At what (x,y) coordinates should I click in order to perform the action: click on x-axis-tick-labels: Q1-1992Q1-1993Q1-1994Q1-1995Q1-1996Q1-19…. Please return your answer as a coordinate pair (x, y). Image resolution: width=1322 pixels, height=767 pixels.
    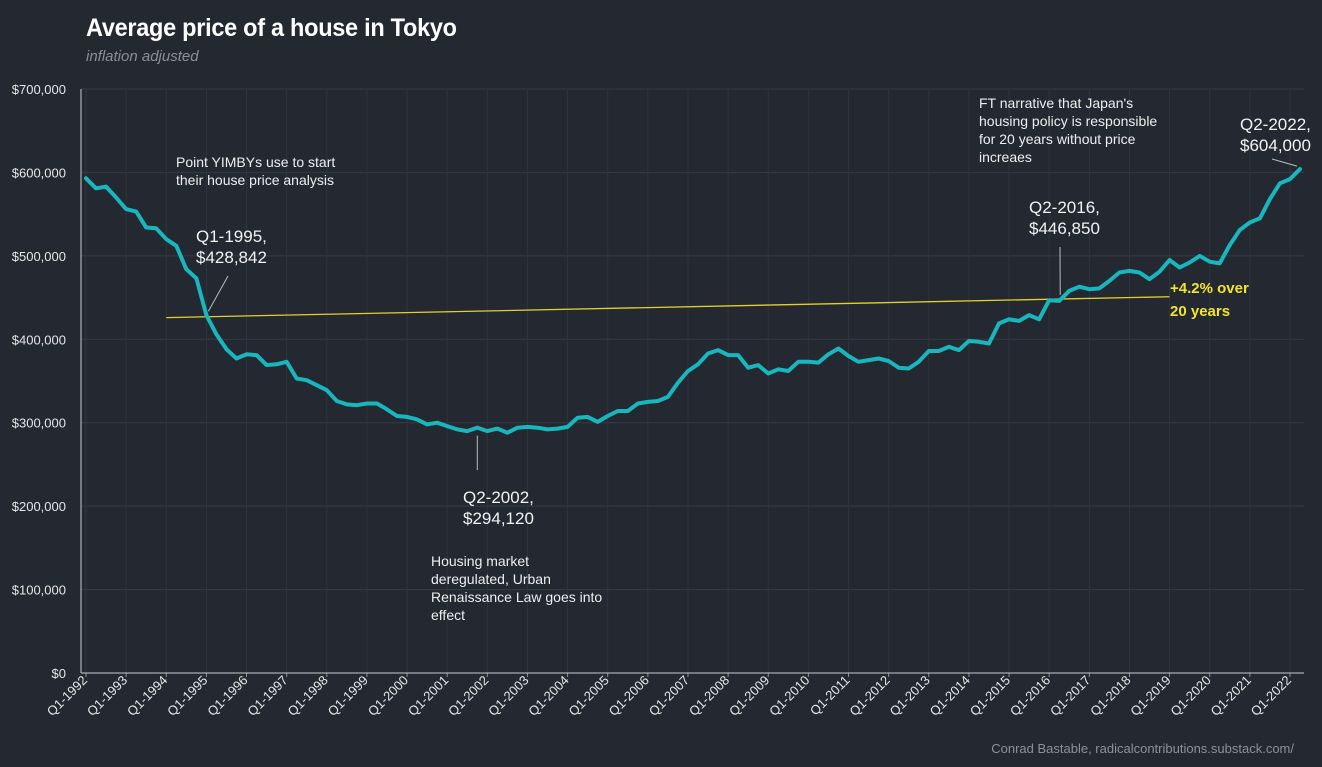
    Looking at the image, I should click on (669, 696).